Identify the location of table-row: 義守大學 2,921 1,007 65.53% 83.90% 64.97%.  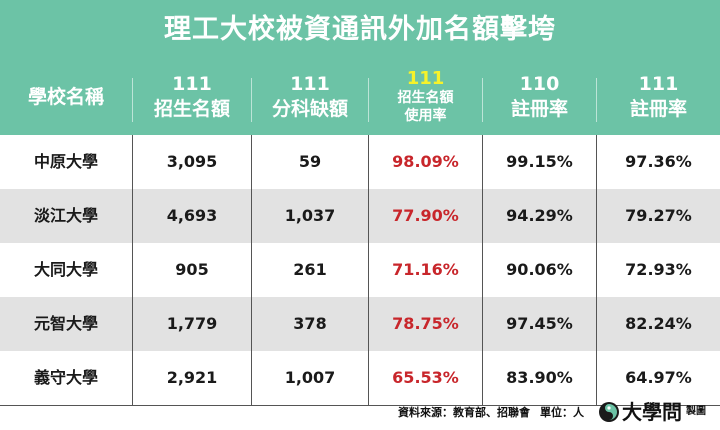
(360, 378).